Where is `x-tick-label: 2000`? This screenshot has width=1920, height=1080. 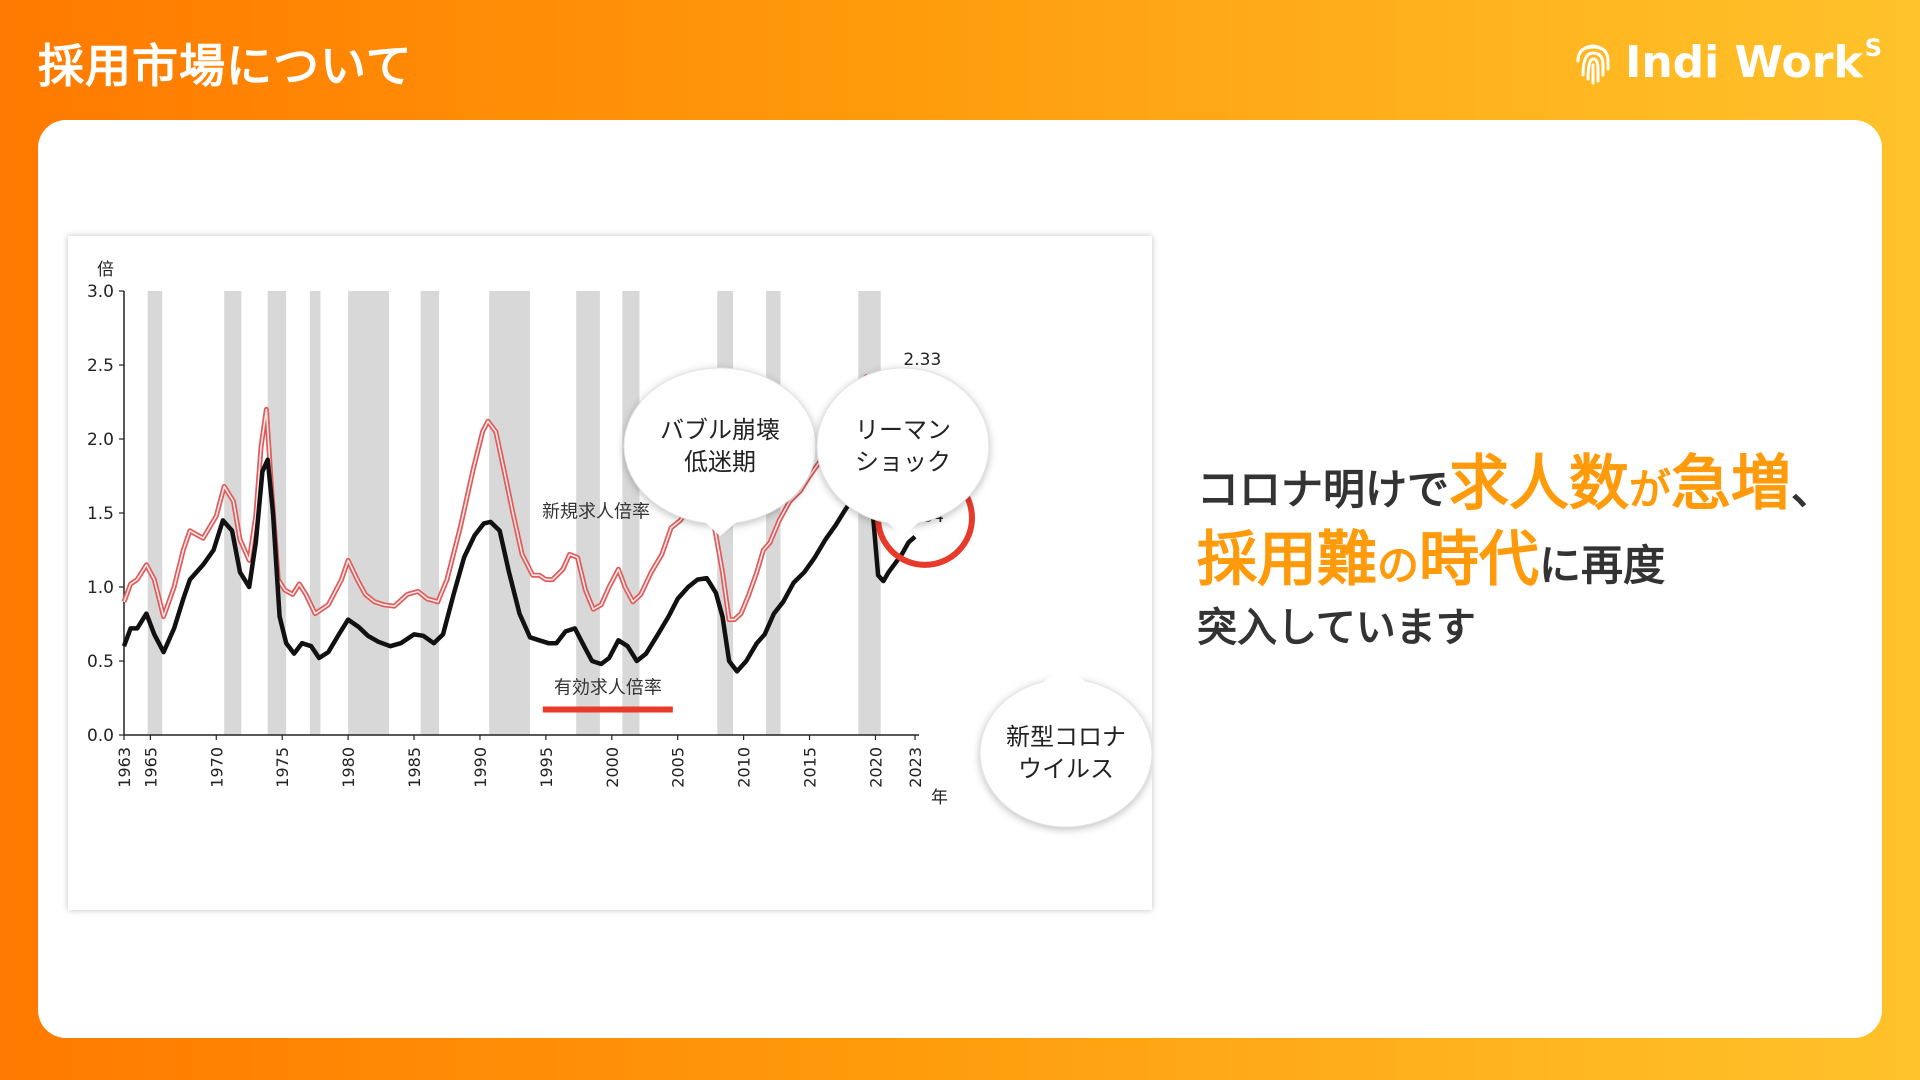
x-tick-label: 2000 is located at coordinates (612, 767).